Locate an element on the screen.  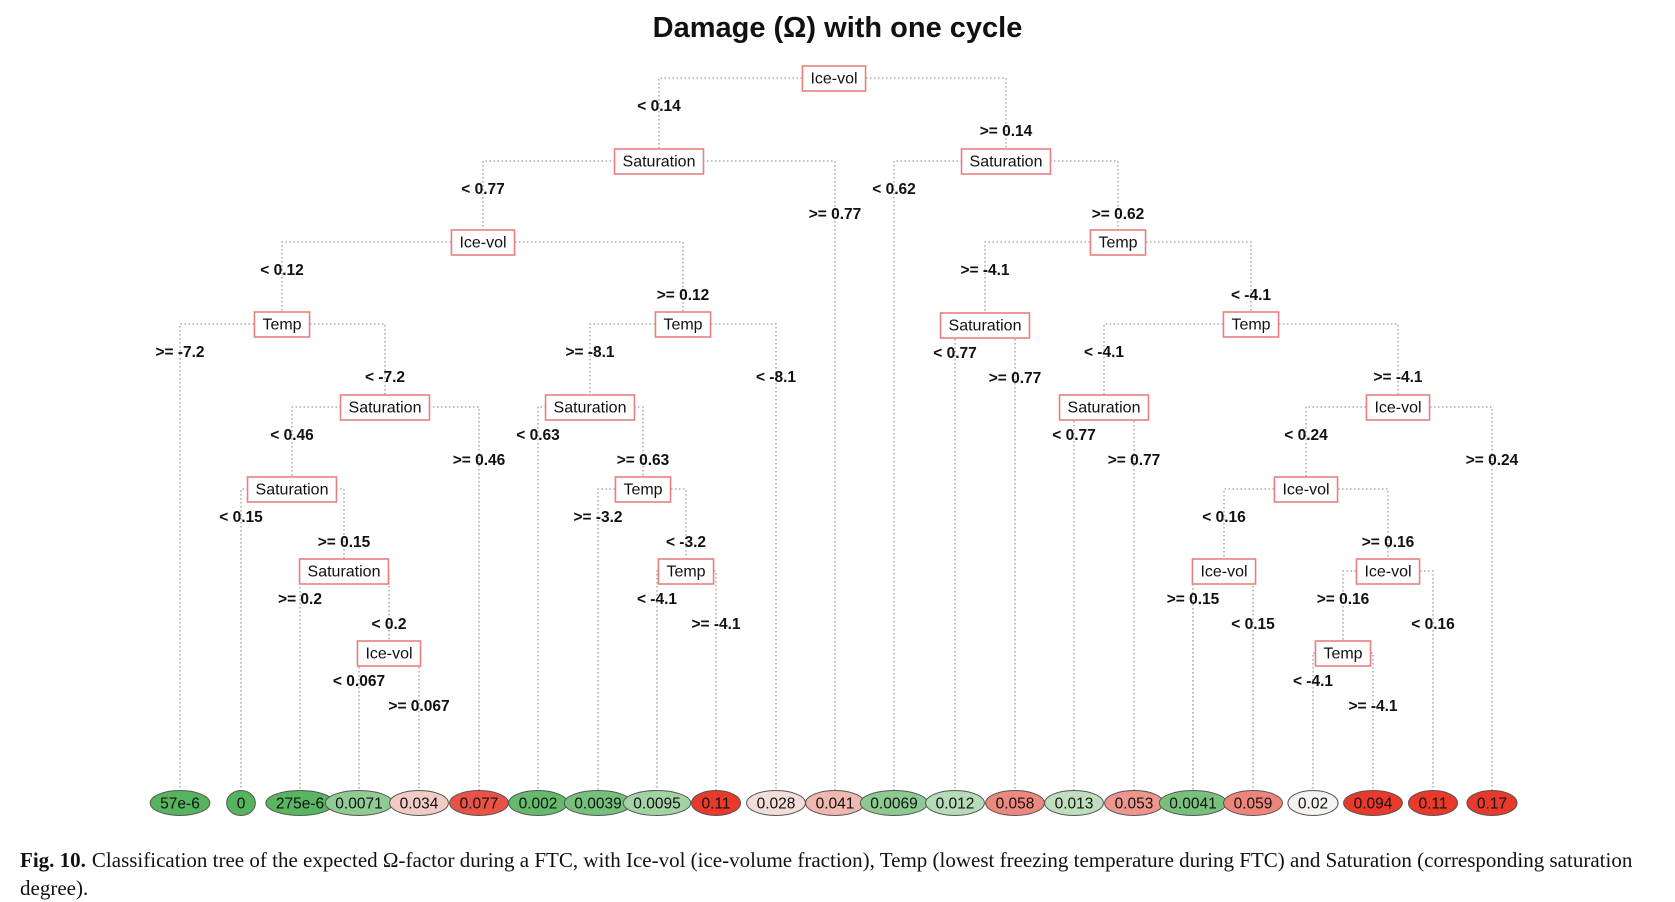
caption-label: Fig. 10. is located at coordinates (53, 860).